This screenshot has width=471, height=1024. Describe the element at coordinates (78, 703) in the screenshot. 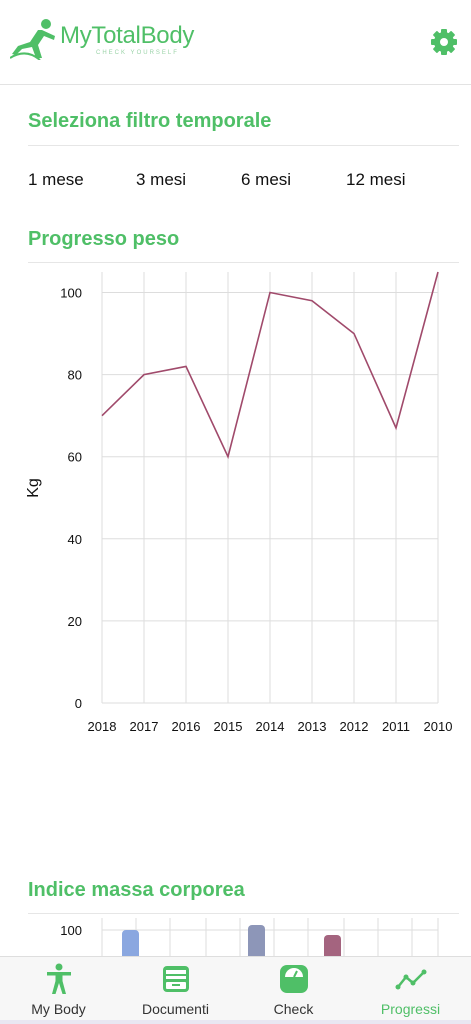

I see `y-tick-label: 0` at that location.